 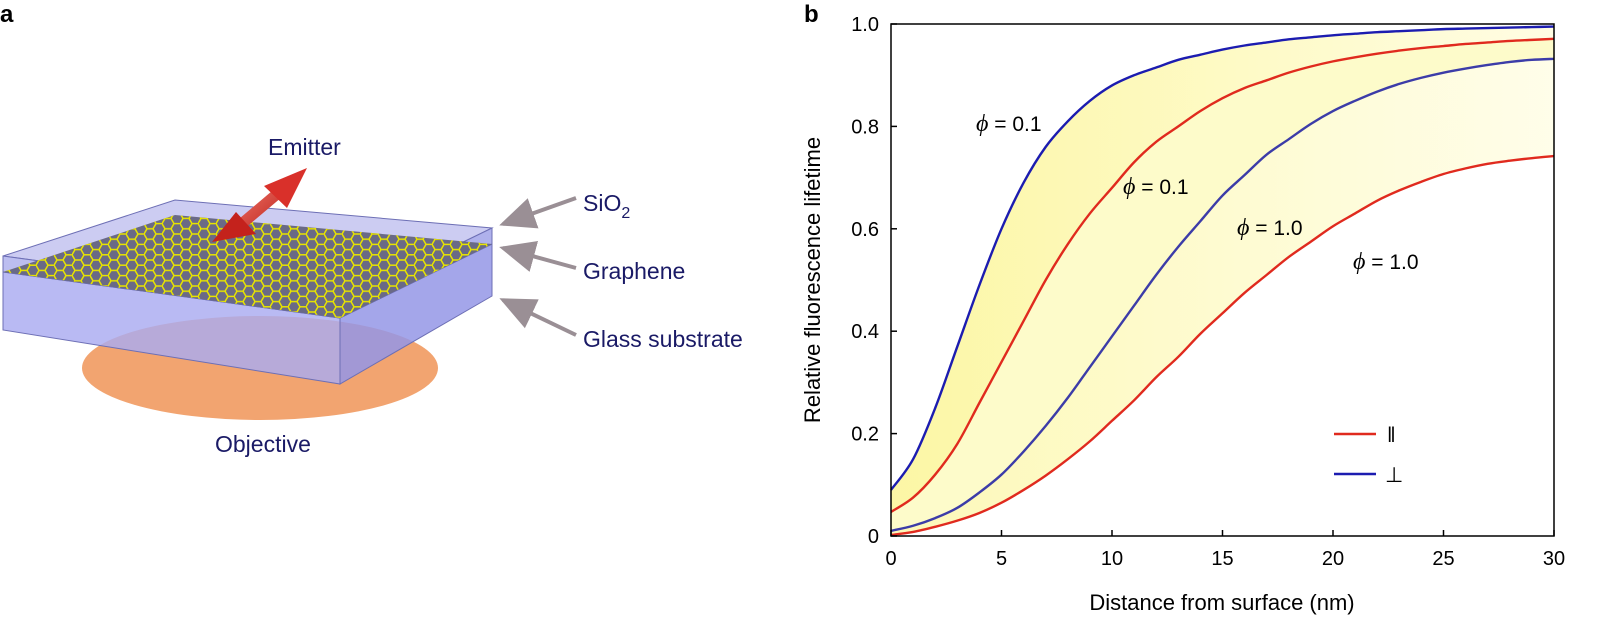 What do you see at coordinates (1270, 228) in the screenshot?
I see `annotation-phi-1.0-perpendicular: ϕ = 1.0` at bounding box center [1270, 228].